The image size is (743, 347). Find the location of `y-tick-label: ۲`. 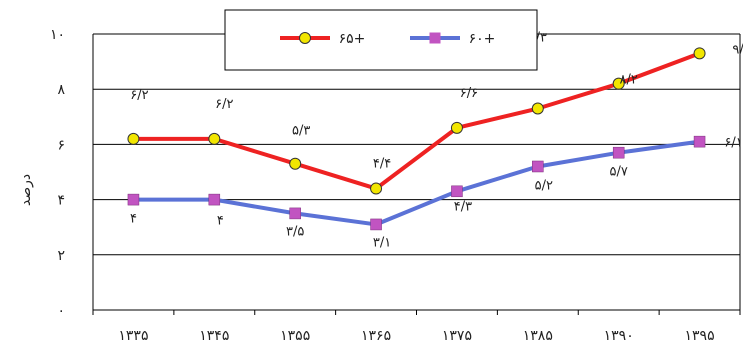

y-tick-label: ۲ is located at coordinates (61, 256).